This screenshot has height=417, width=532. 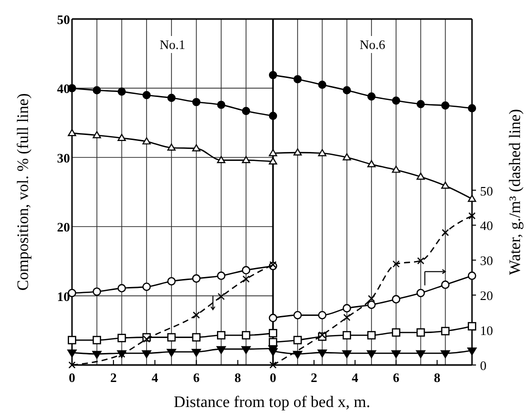 What do you see at coordinates (23, 192) in the screenshot?
I see `y-axis-title: Composition, vol. % (full line)` at bounding box center [23, 192].